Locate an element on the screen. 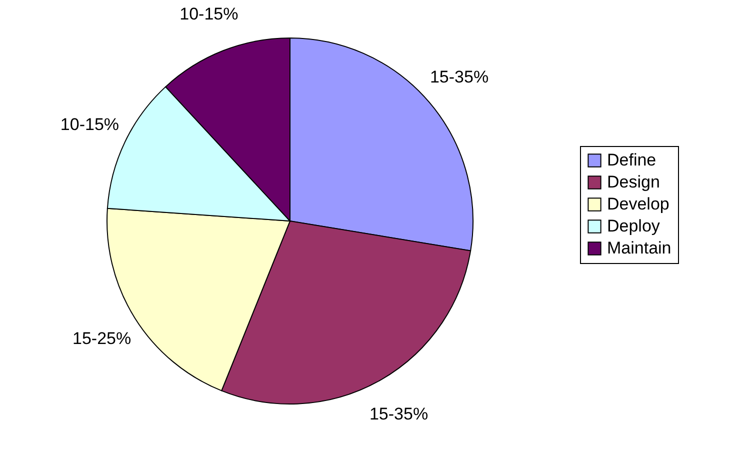 Image resolution: width=734 pixels, height=460 pixels. legend-label: Maintain is located at coordinates (639, 248).